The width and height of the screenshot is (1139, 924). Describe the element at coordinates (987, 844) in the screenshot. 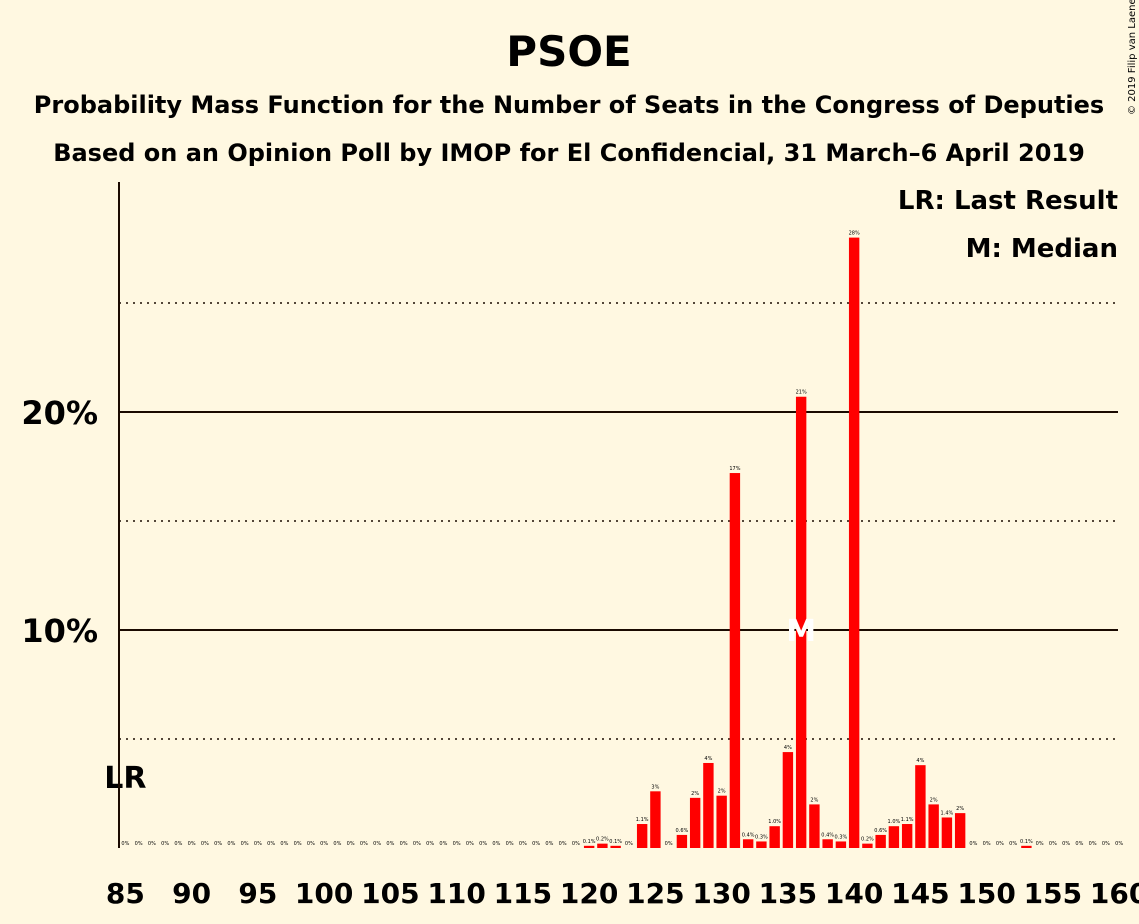

I see `bar-label-150: 0%` at that location.